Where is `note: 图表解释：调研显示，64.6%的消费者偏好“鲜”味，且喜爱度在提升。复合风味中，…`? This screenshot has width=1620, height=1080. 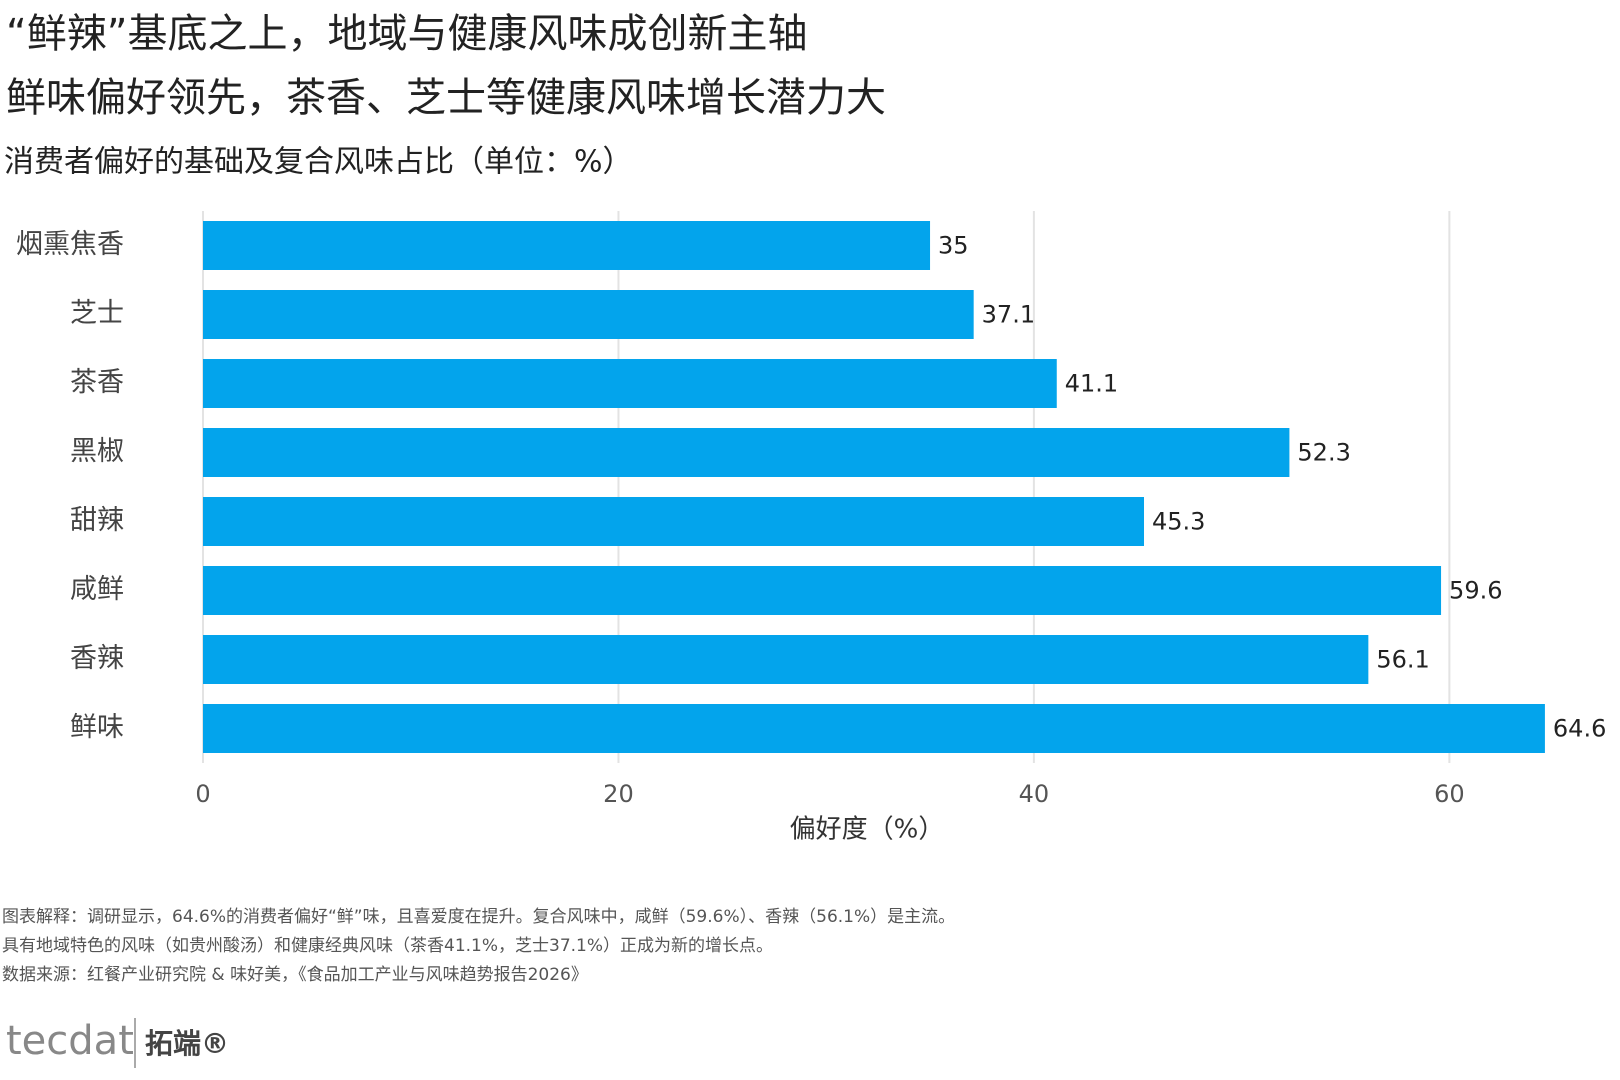
note: 图表解释：调研显示，64.6%的消费者偏好“鲜”味，且喜爱度在提升。复合风味中，… is located at coordinates (478, 917).